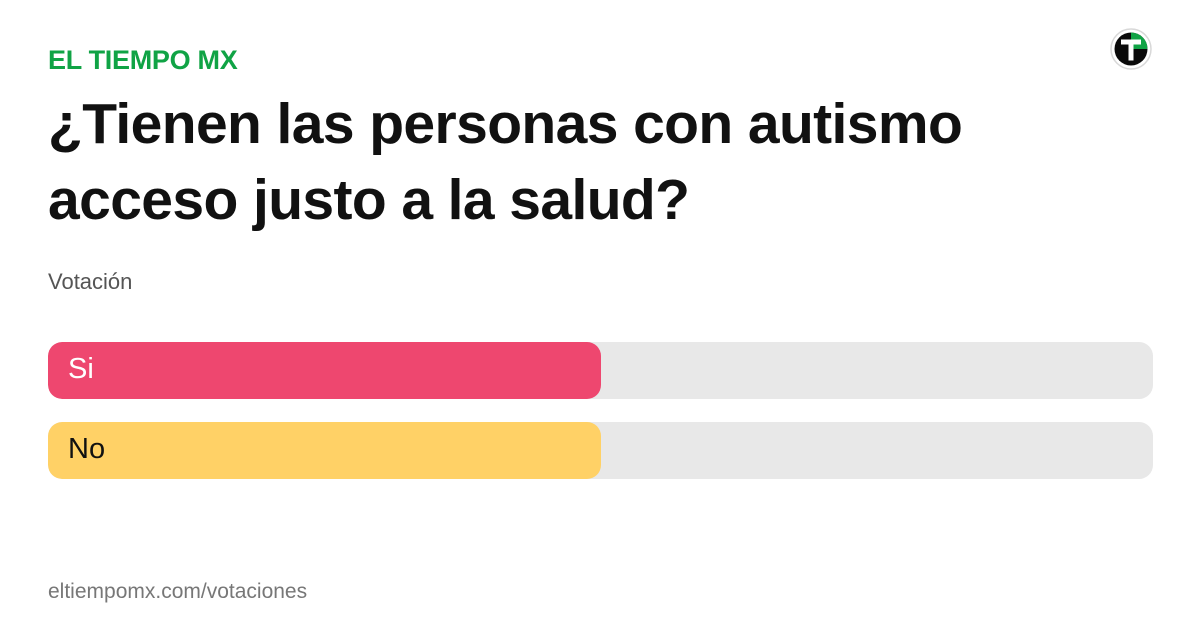  Describe the element at coordinates (324, 450) in the screenshot. I see `poll-option-no-bar` at that location.